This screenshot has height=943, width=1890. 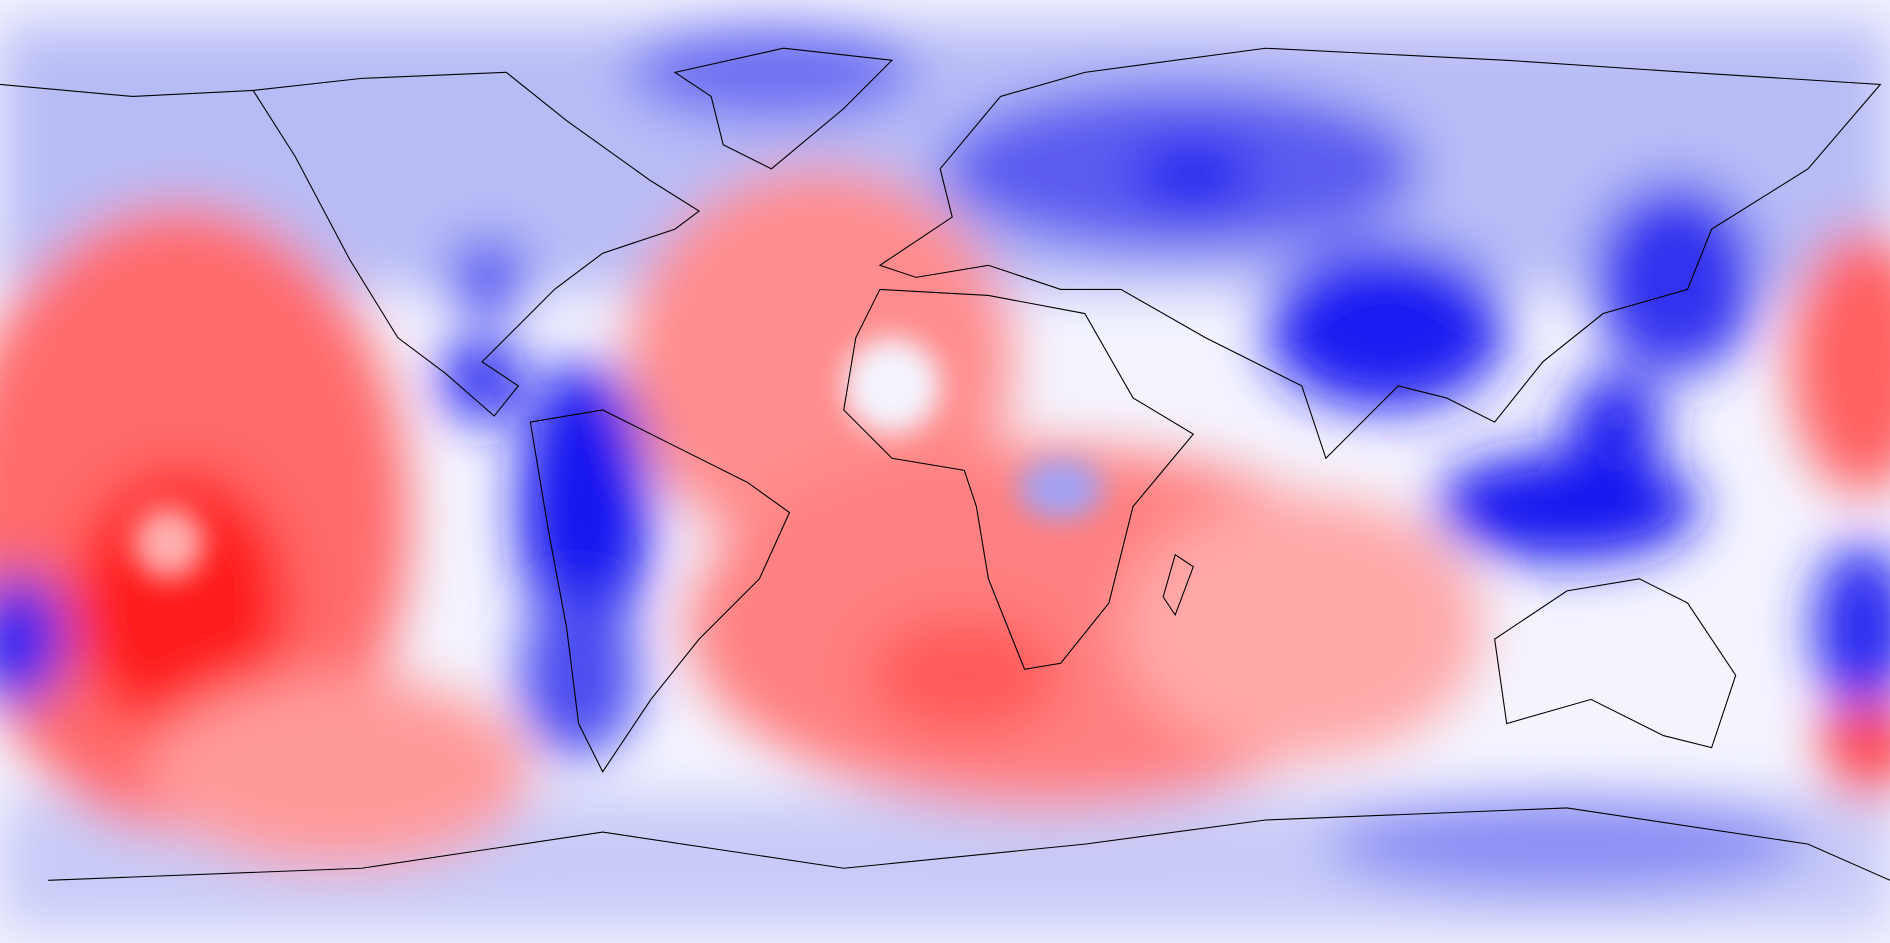 I want to click on field-pacific-south, so click(x=337, y=772).